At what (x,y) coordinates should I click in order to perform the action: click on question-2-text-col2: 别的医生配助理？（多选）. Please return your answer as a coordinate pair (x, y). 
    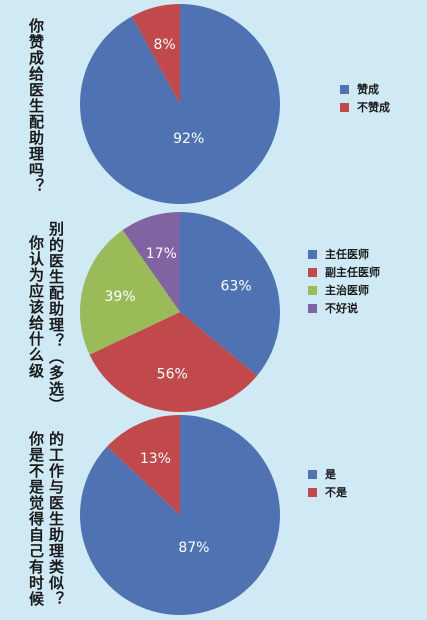
    Looking at the image, I should click on (56, 317).